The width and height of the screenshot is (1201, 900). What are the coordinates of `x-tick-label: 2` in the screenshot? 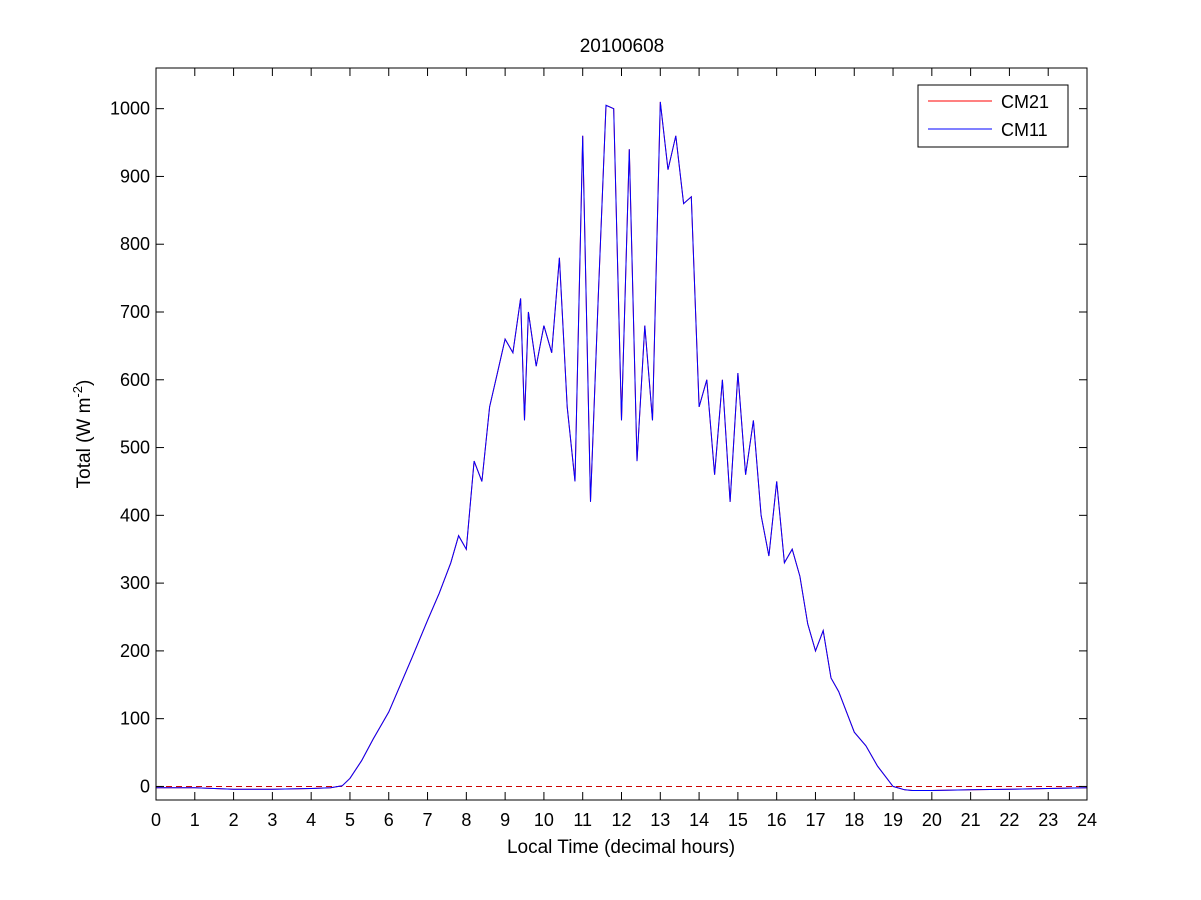 It's located at (234, 820).